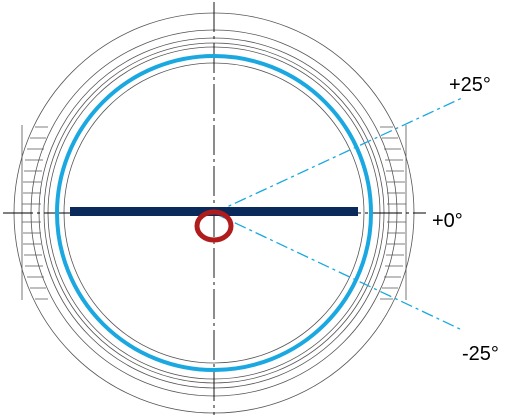  What do you see at coordinates (214, 226) in the screenshot?
I see `pivot-ring` at bounding box center [214, 226].